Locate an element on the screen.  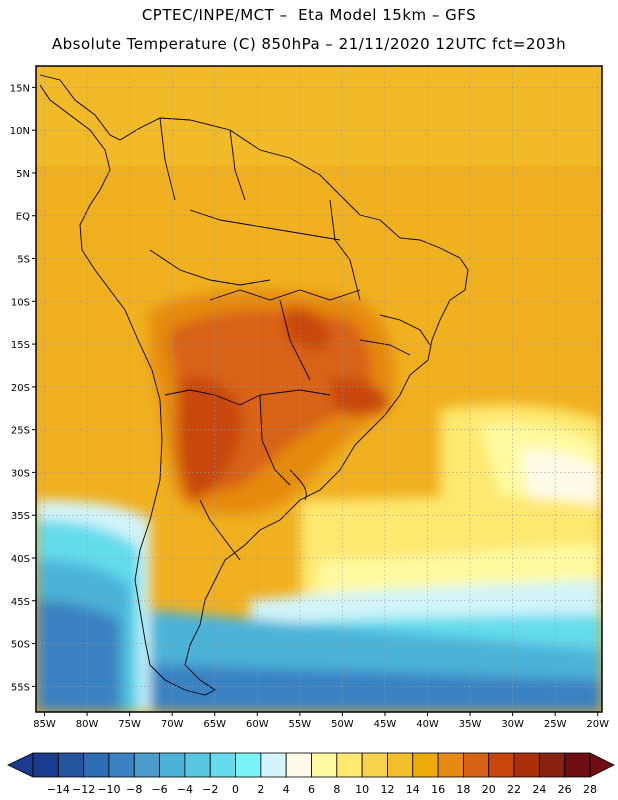
lon-tick-label: 85W is located at coordinates (44, 724).